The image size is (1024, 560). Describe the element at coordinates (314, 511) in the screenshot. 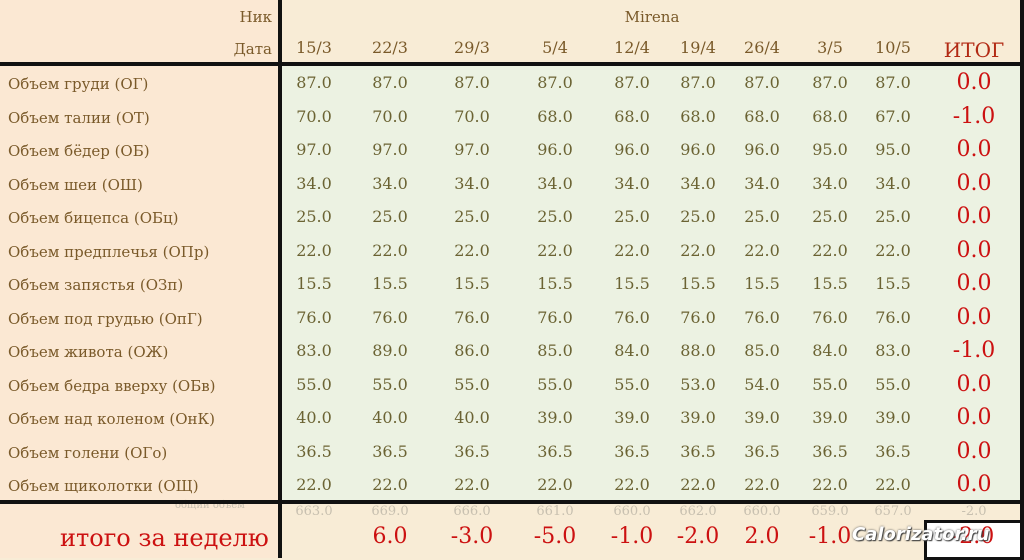

I see `summary-cell: 663.0` at that location.